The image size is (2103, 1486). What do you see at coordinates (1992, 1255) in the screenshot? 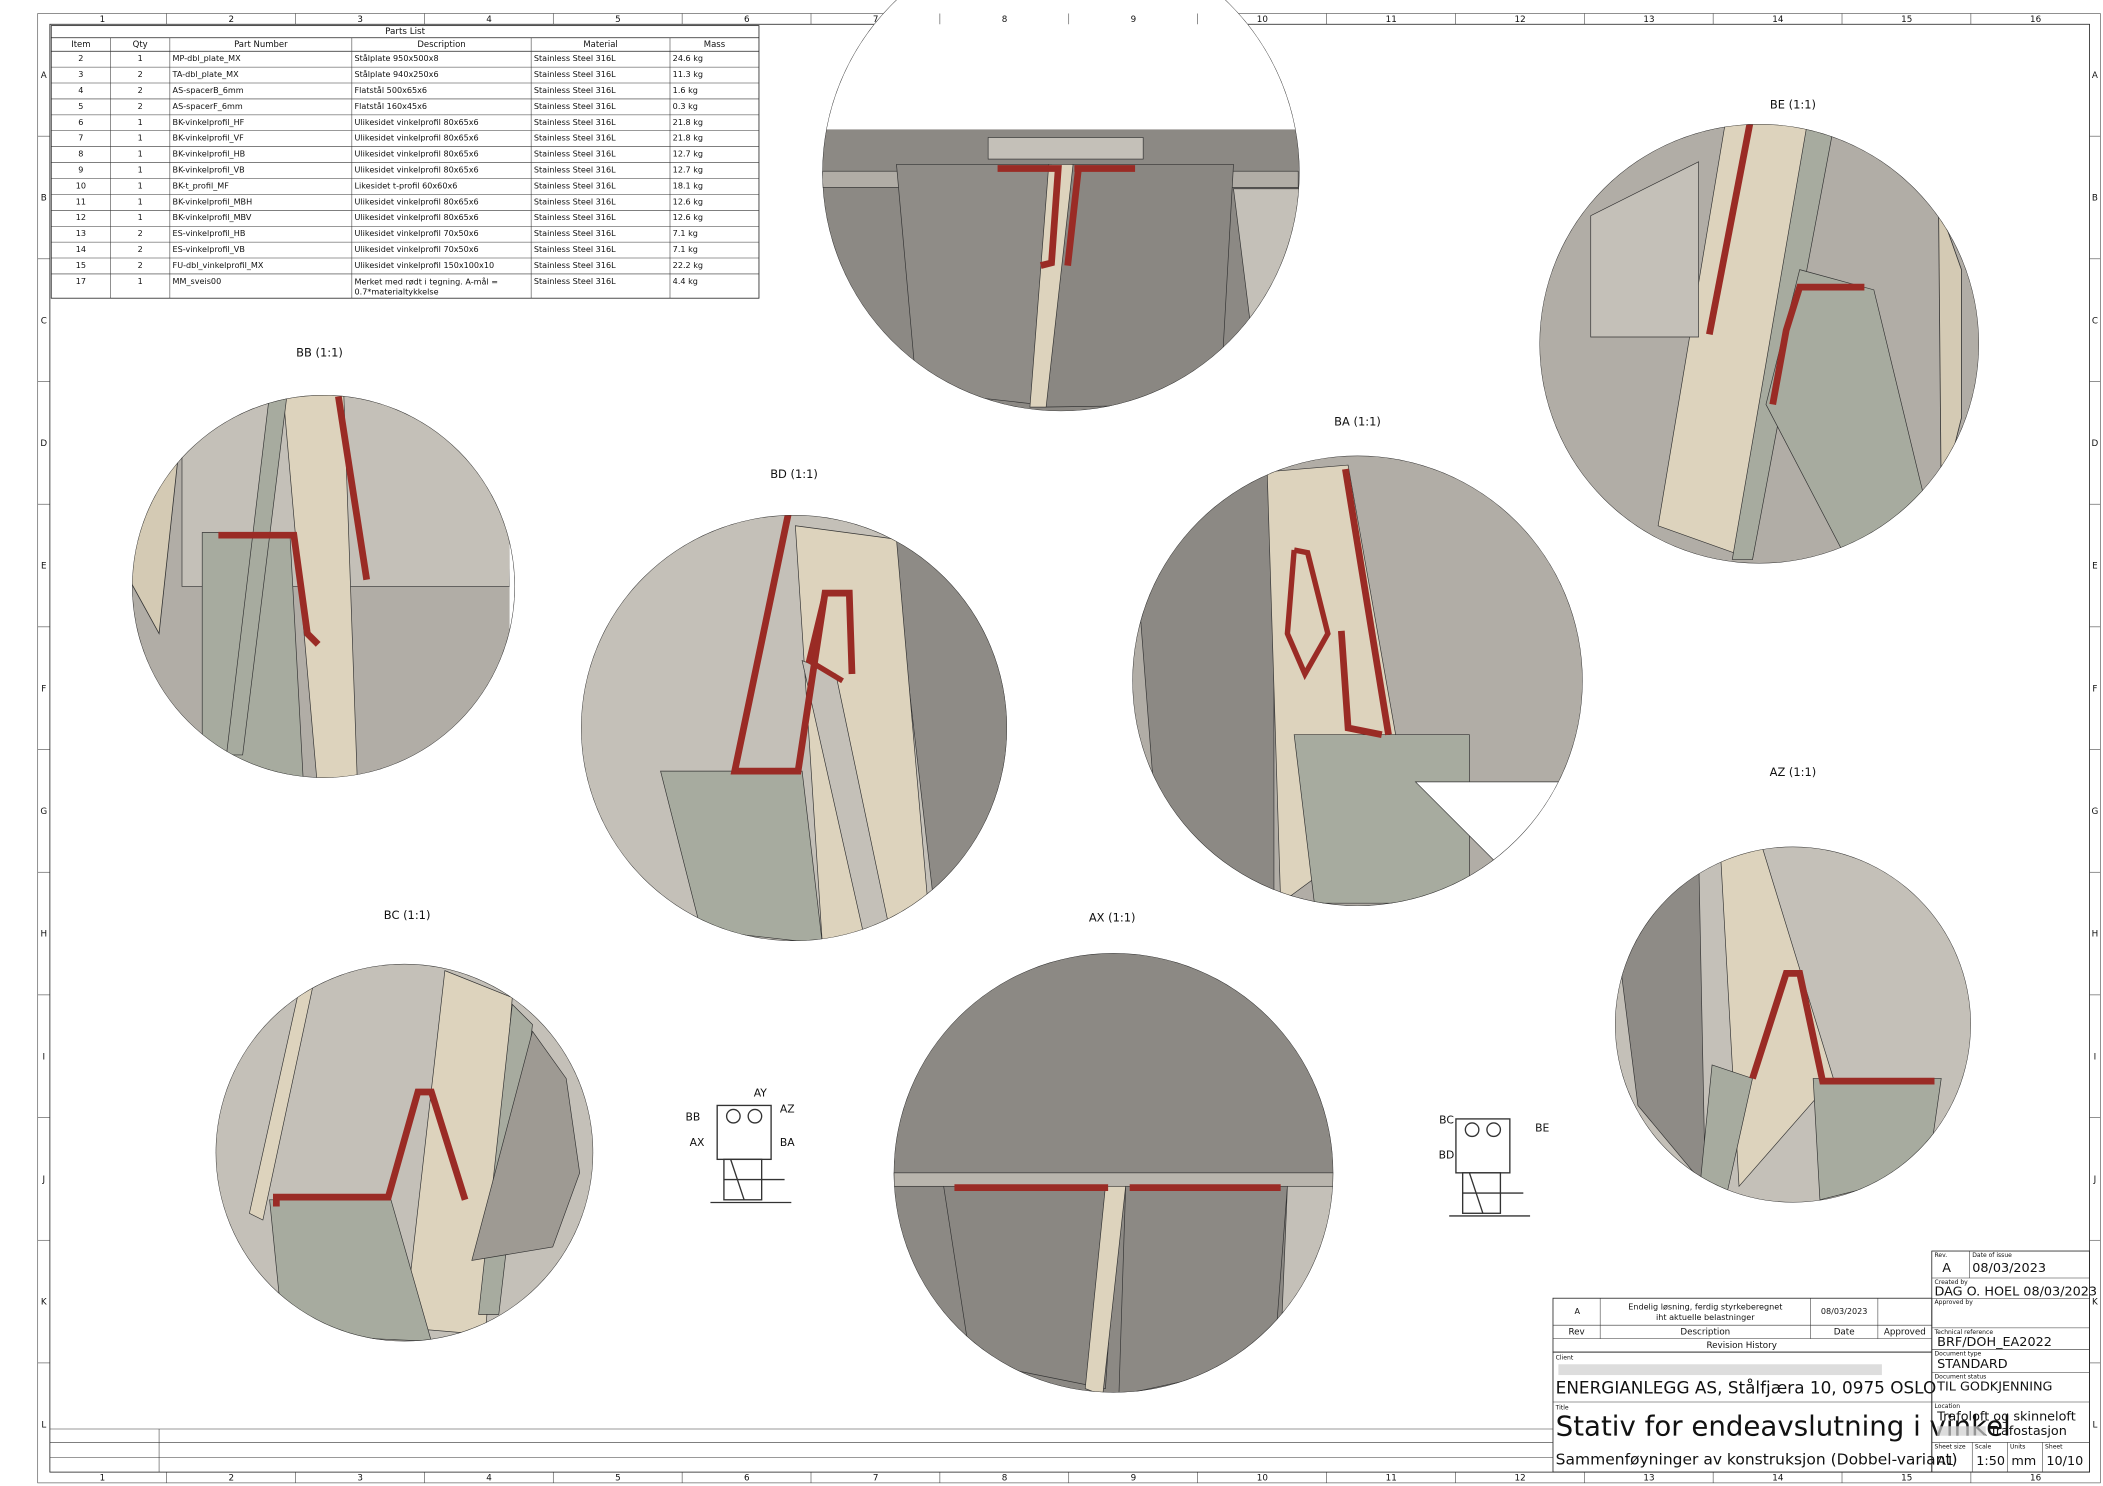
I see `field-label: Date of issue` at bounding box center [1992, 1255].